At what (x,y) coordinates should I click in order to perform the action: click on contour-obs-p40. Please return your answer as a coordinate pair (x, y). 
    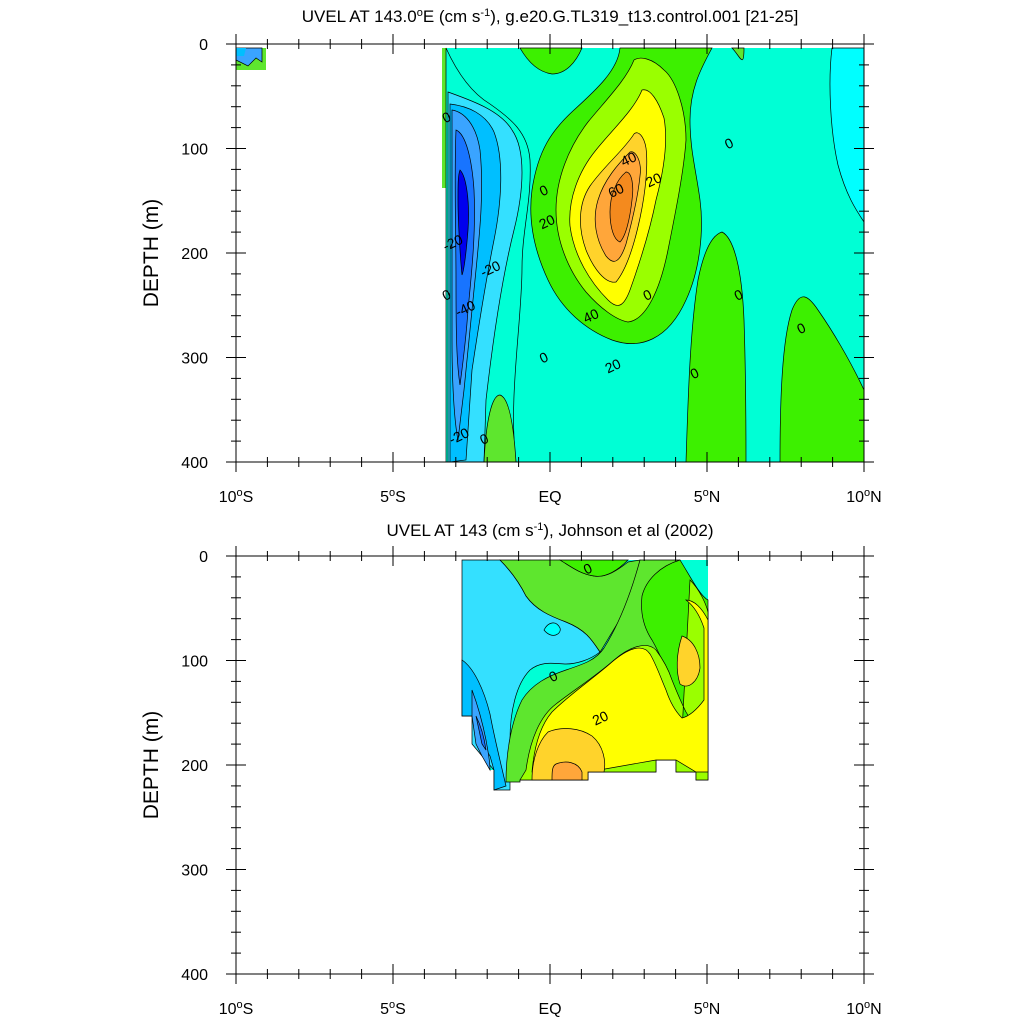
    Looking at the image, I should click on (568, 754).